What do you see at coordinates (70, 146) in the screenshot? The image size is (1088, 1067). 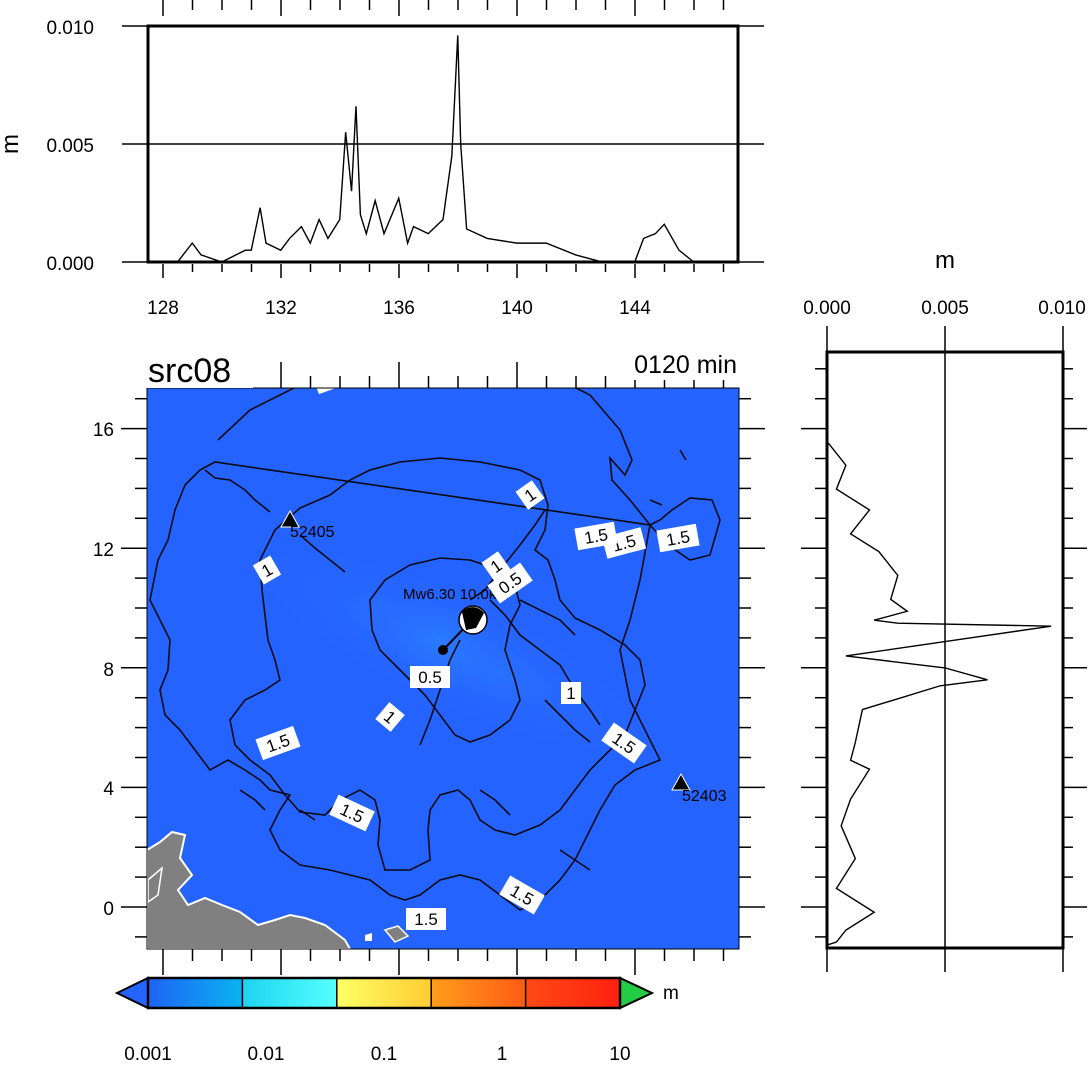 I see `top-ytick-label-1: 0.005` at bounding box center [70, 146].